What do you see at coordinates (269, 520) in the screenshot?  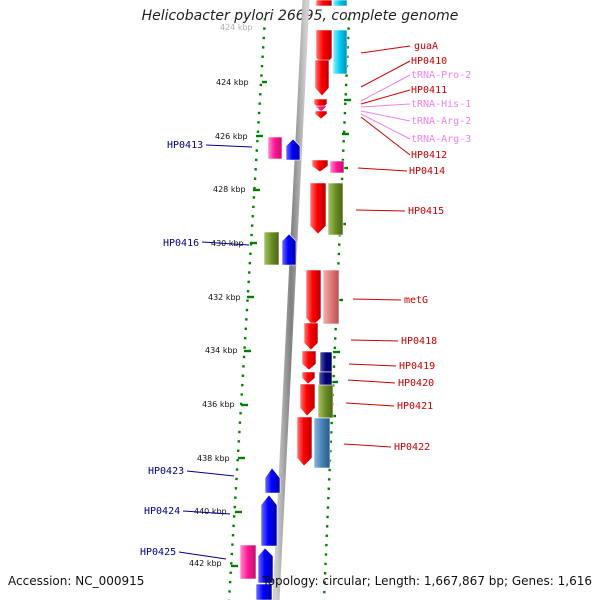 I see `gene-arrow-HP0424` at bounding box center [269, 520].